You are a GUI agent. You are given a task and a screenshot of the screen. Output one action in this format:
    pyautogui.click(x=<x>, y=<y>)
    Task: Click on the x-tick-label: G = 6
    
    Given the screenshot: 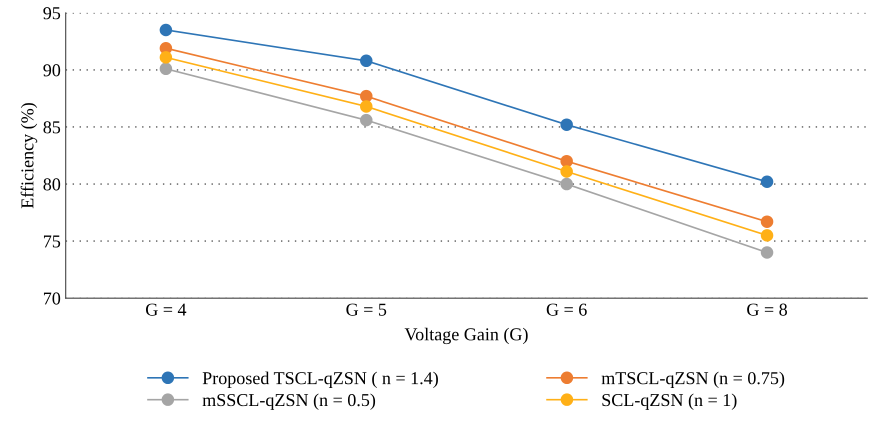 What is the action you would take?
    pyautogui.click(x=566, y=310)
    